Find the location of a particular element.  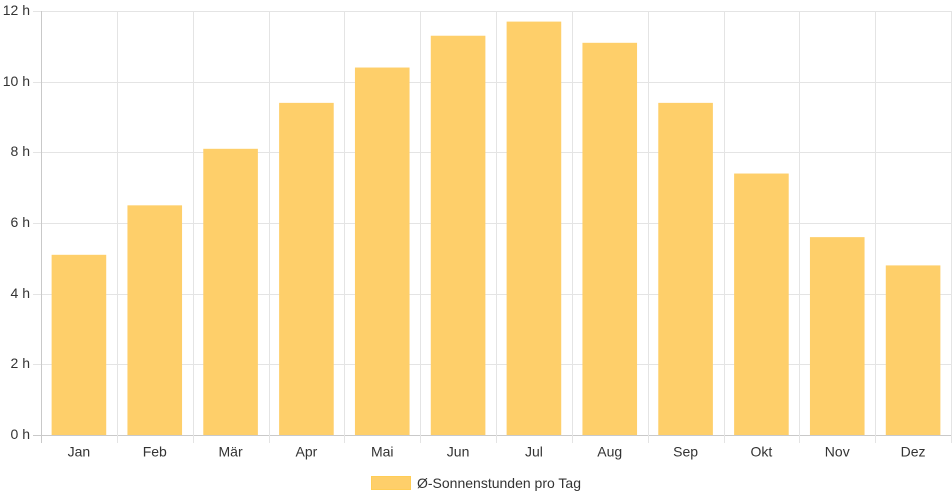

bar-feb is located at coordinates (155, 320).